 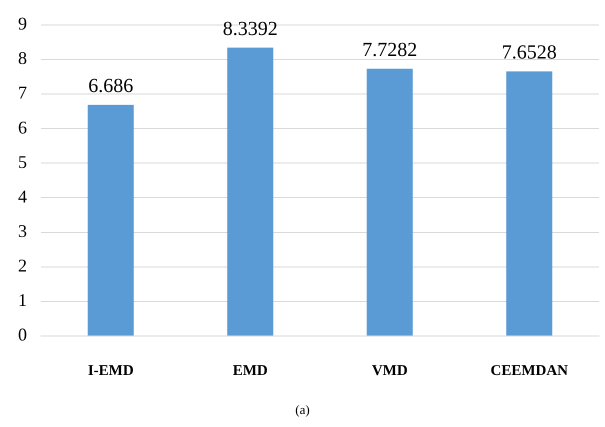 What do you see at coordinates (111, 370) in the screenshot?
I see `x-tick-label: I-EMD` at bounding box center [111, 370].